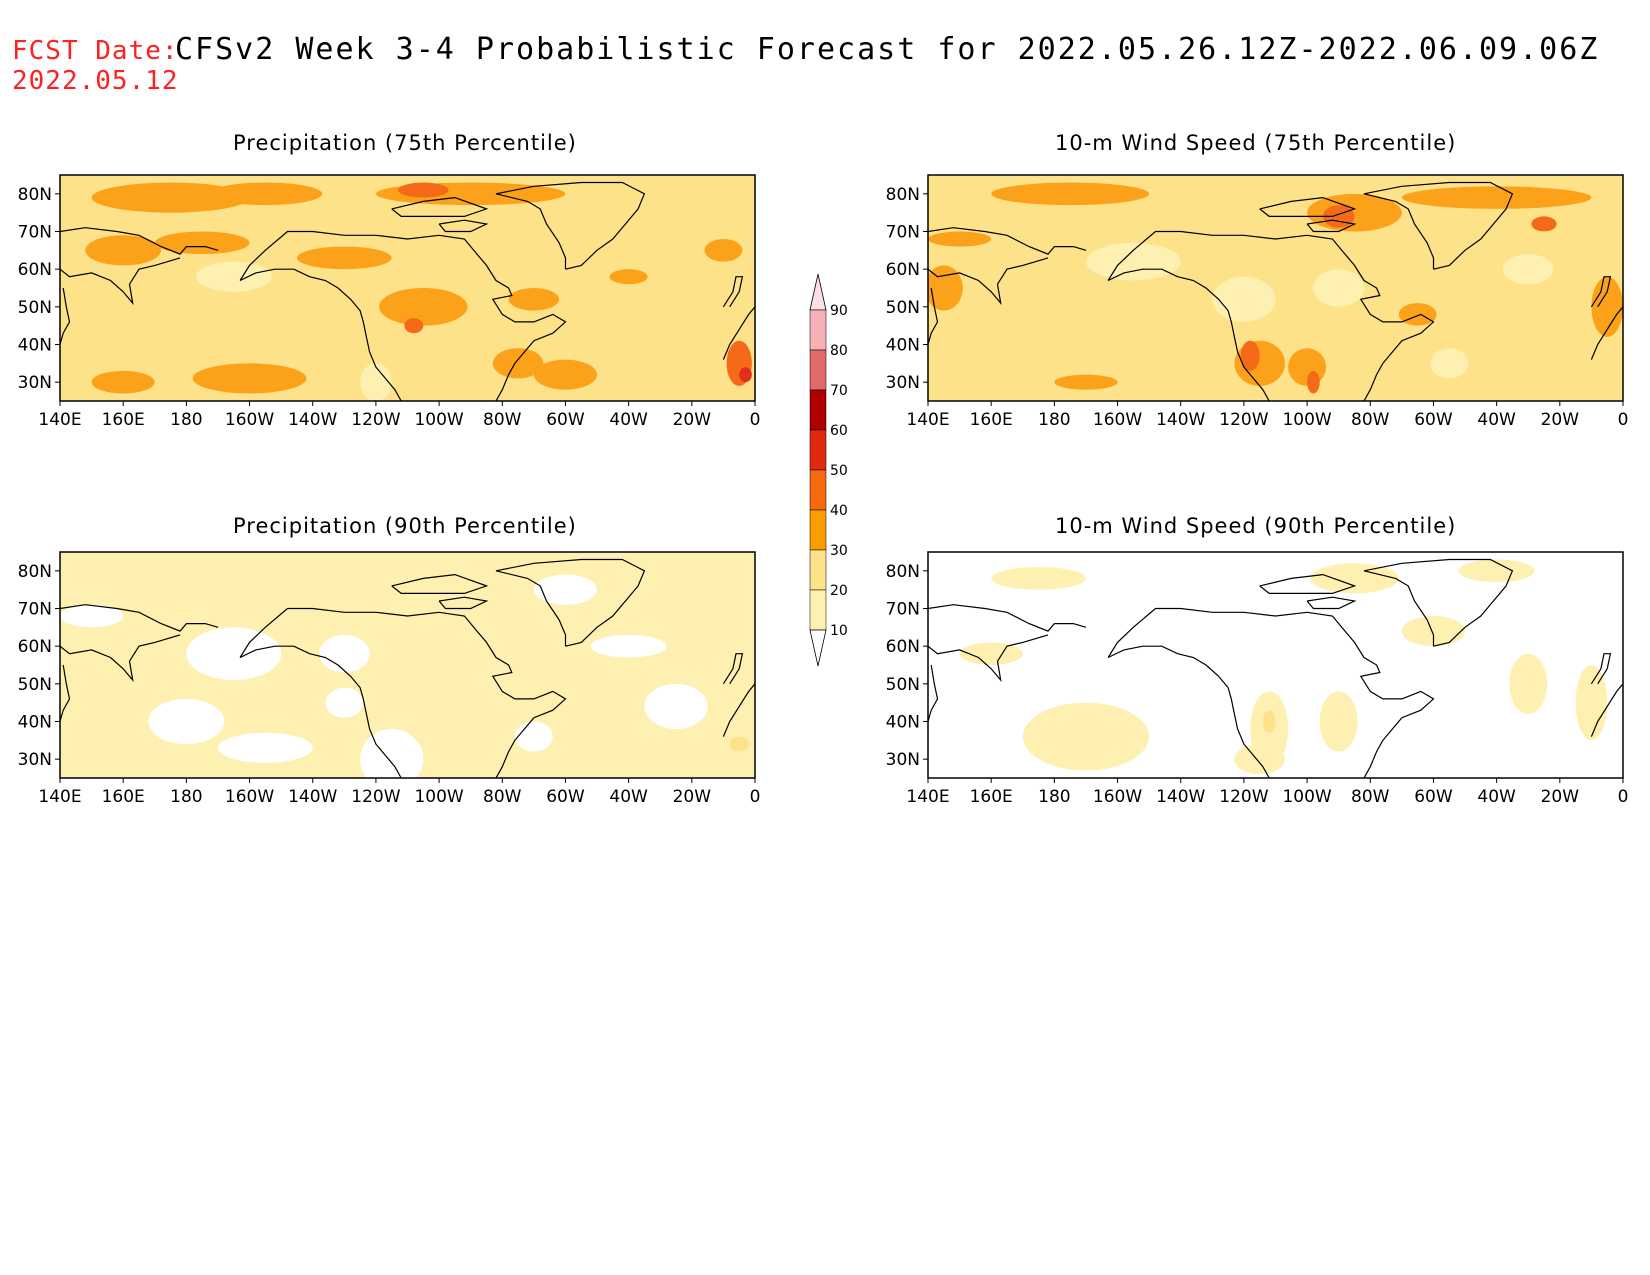 Image resolution: width=1650 pixels, height=1275 pixels. Describe the element at coordinates (1433, 420) in the screenshot. I see `lon-label: 60W` at that location.